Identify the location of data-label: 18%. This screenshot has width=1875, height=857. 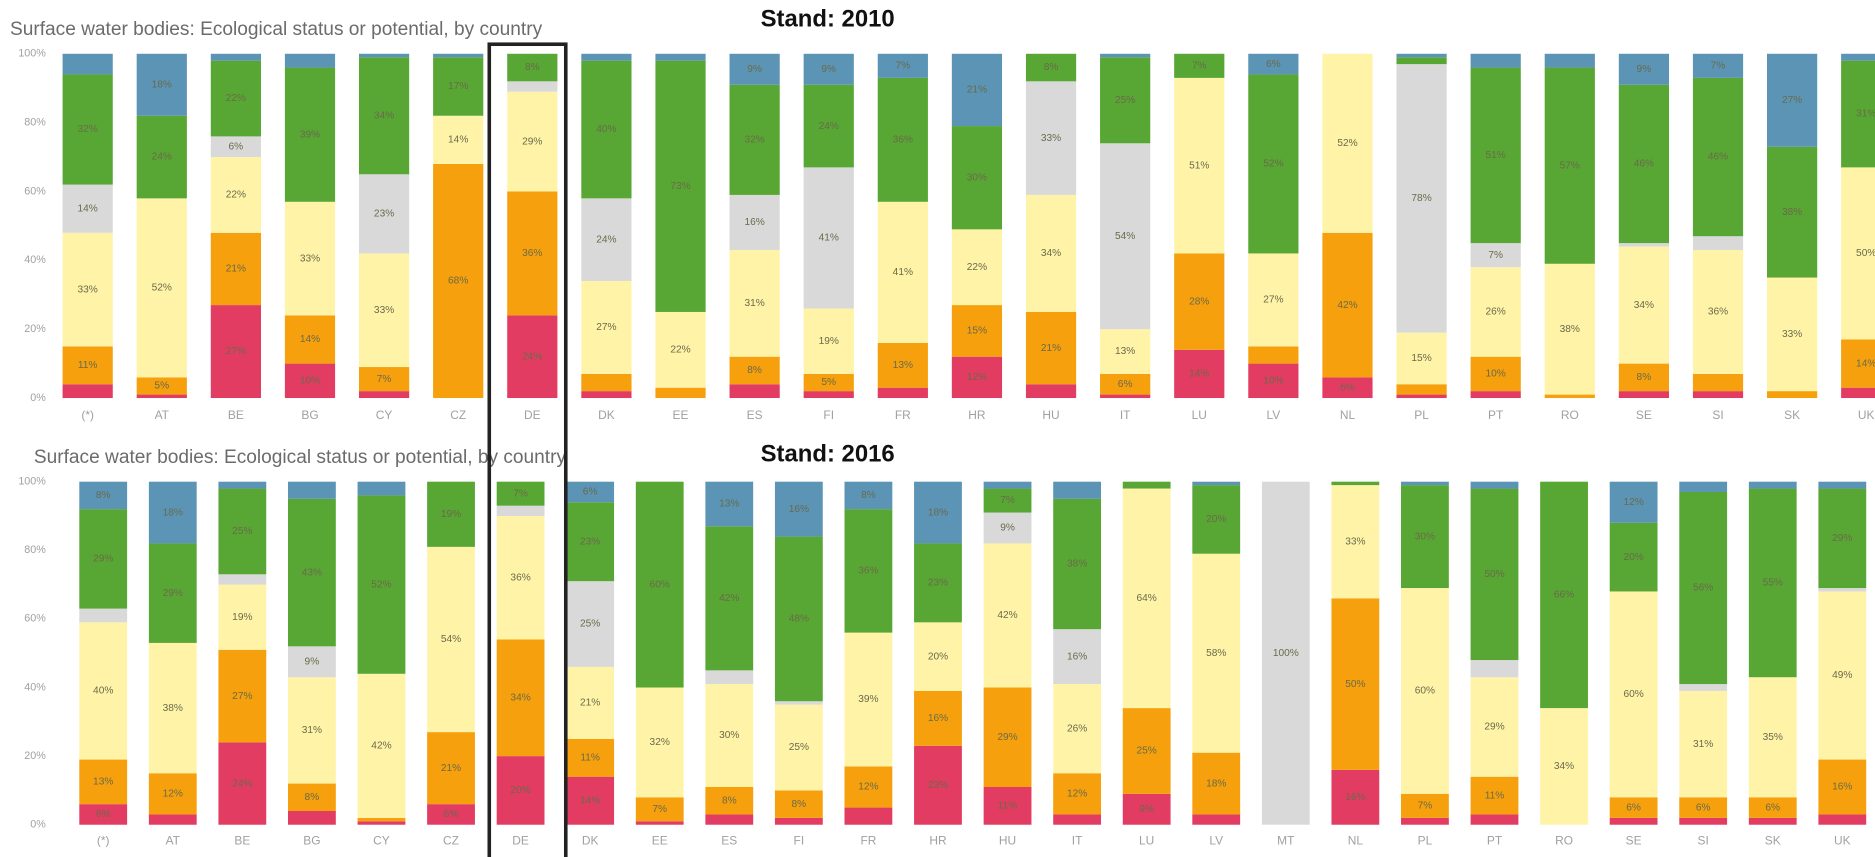
(938, 512).